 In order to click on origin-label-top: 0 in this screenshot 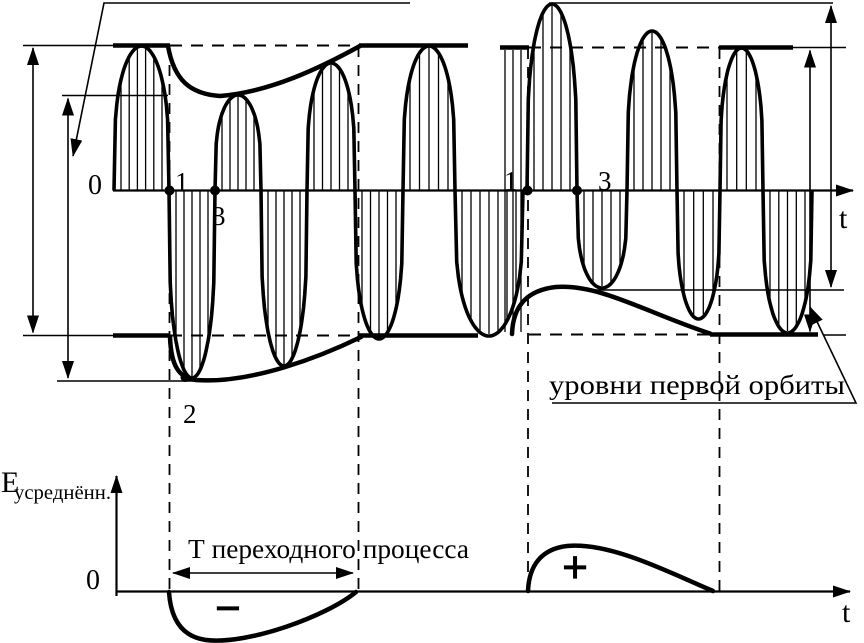, I will do `click(95, 185)`.